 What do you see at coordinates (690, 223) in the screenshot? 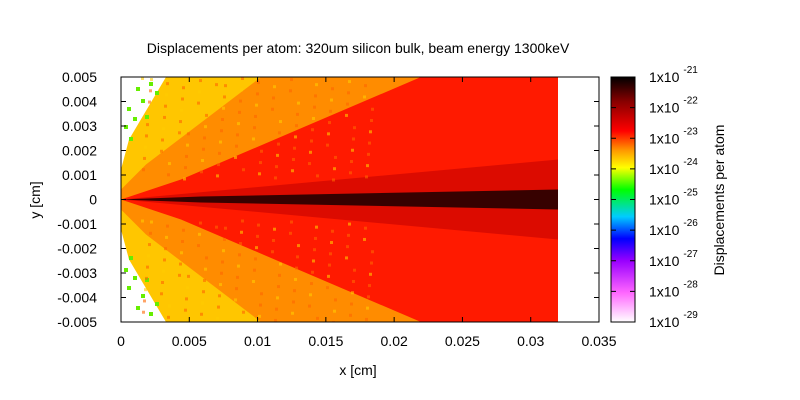
I see `colorbar-tick-exponent: -26` at bounding box center [690, 223].